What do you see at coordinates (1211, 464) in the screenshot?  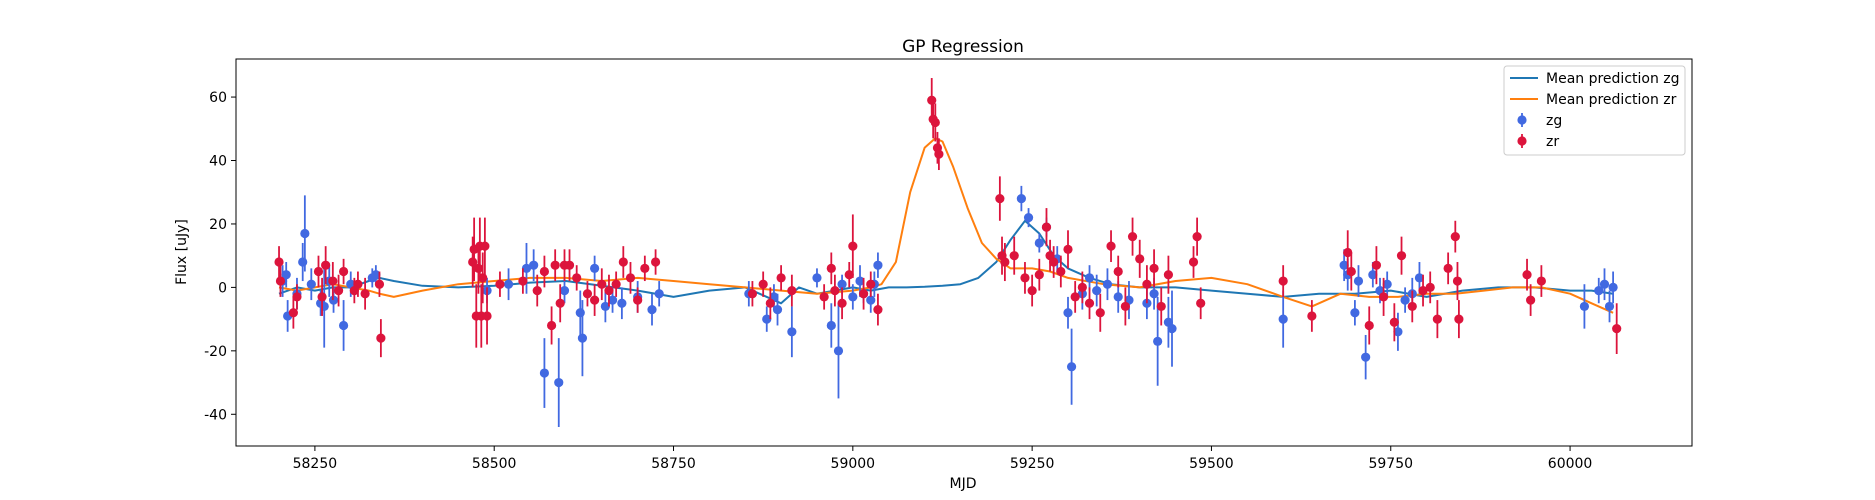 I see `x-tick-label: 59500` at bounding box center [1211, 464].